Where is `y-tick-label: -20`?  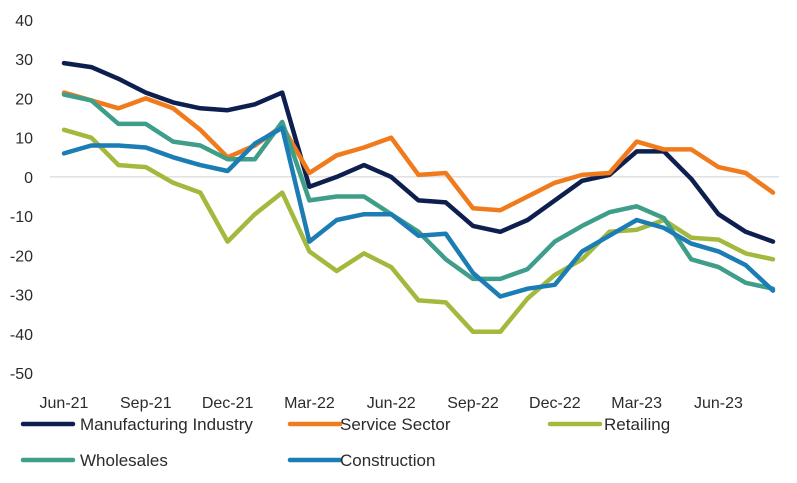
y-tick-label: -20 is located at coordinates (21, 256).